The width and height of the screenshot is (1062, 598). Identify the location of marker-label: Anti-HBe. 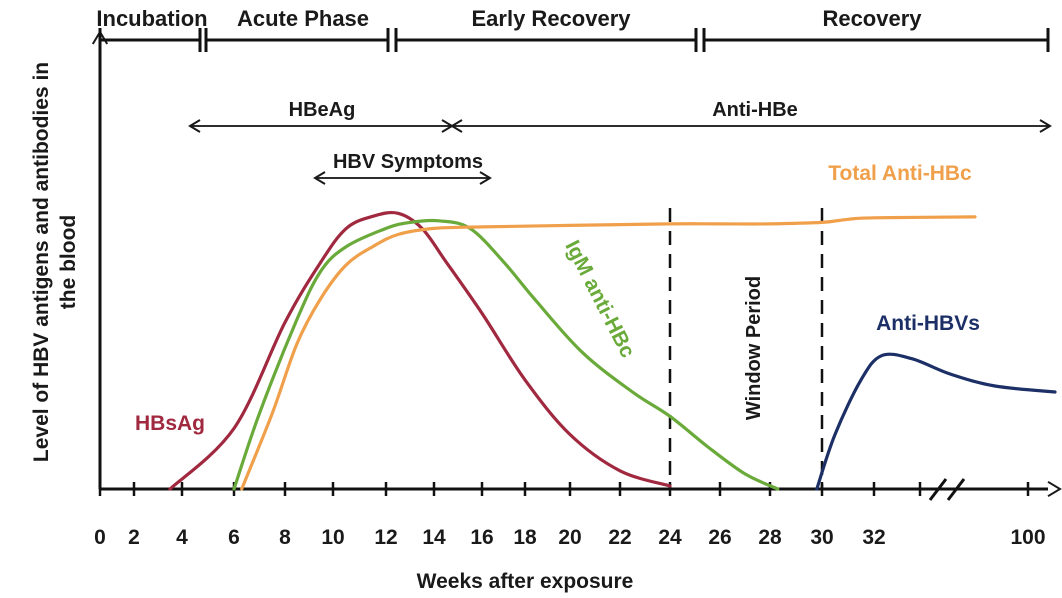
(755, 110).